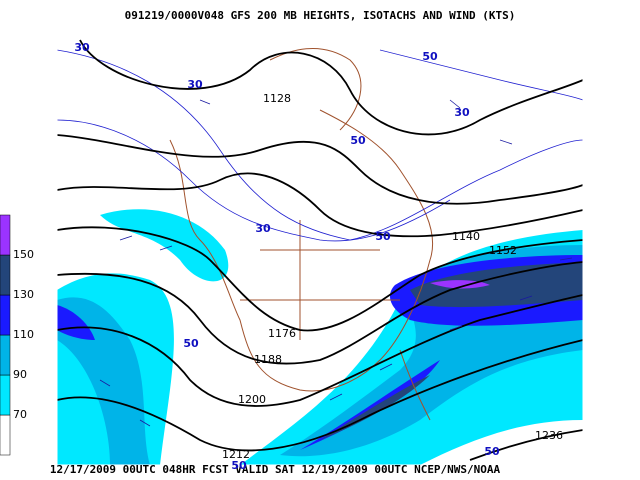  What do you see at coordinates (20, 414) in the screenshot?
I see `colorbar-label: 70` at bounding box center [20, 414].